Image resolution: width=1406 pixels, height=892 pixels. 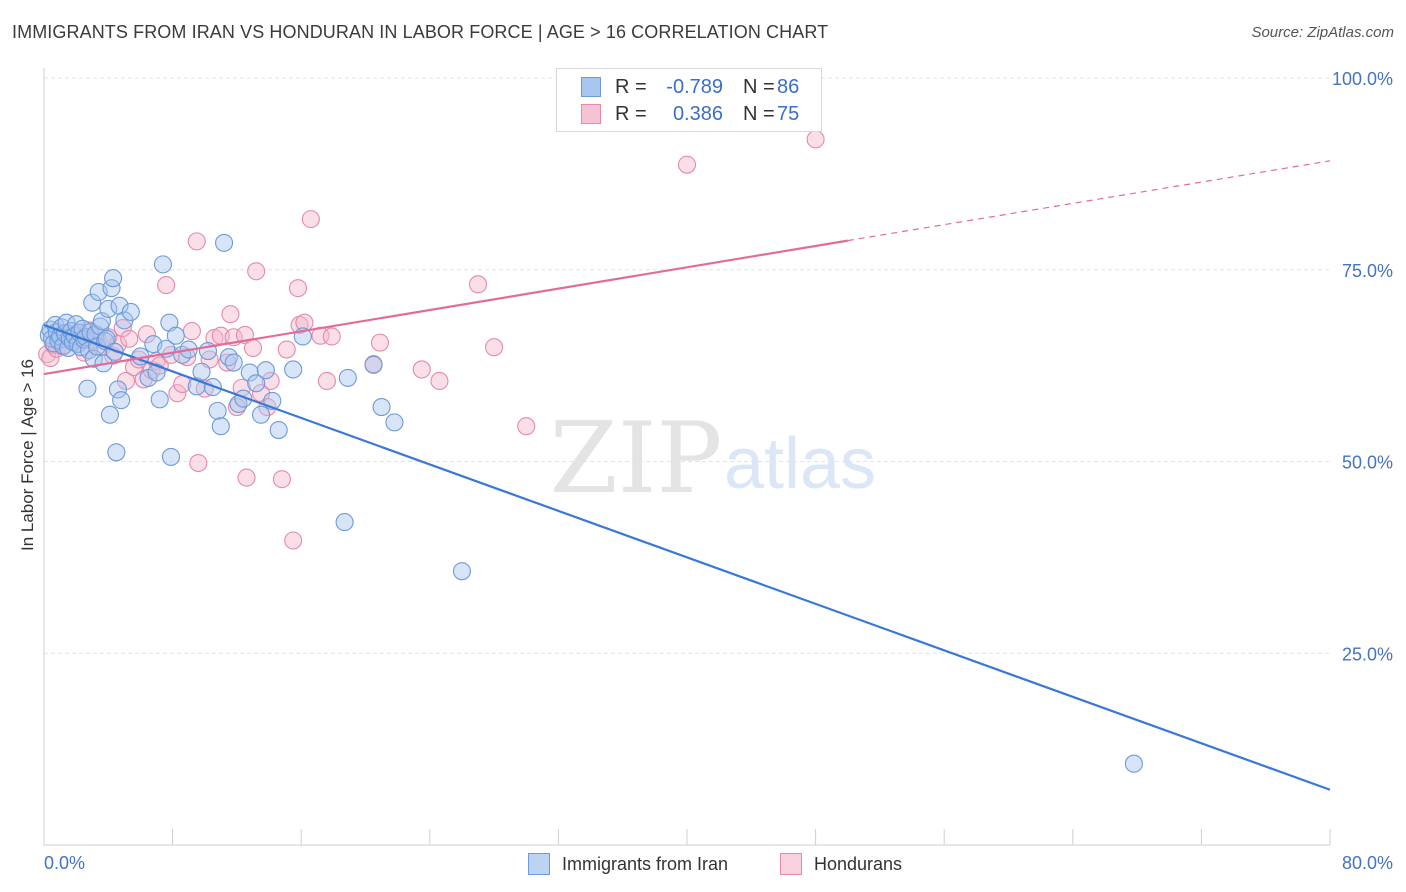 What do you see at coordinates (791, 864) in the screenshot?
I see `bottom-legend-swatch-hondurans` at bounding box center [791, 864].